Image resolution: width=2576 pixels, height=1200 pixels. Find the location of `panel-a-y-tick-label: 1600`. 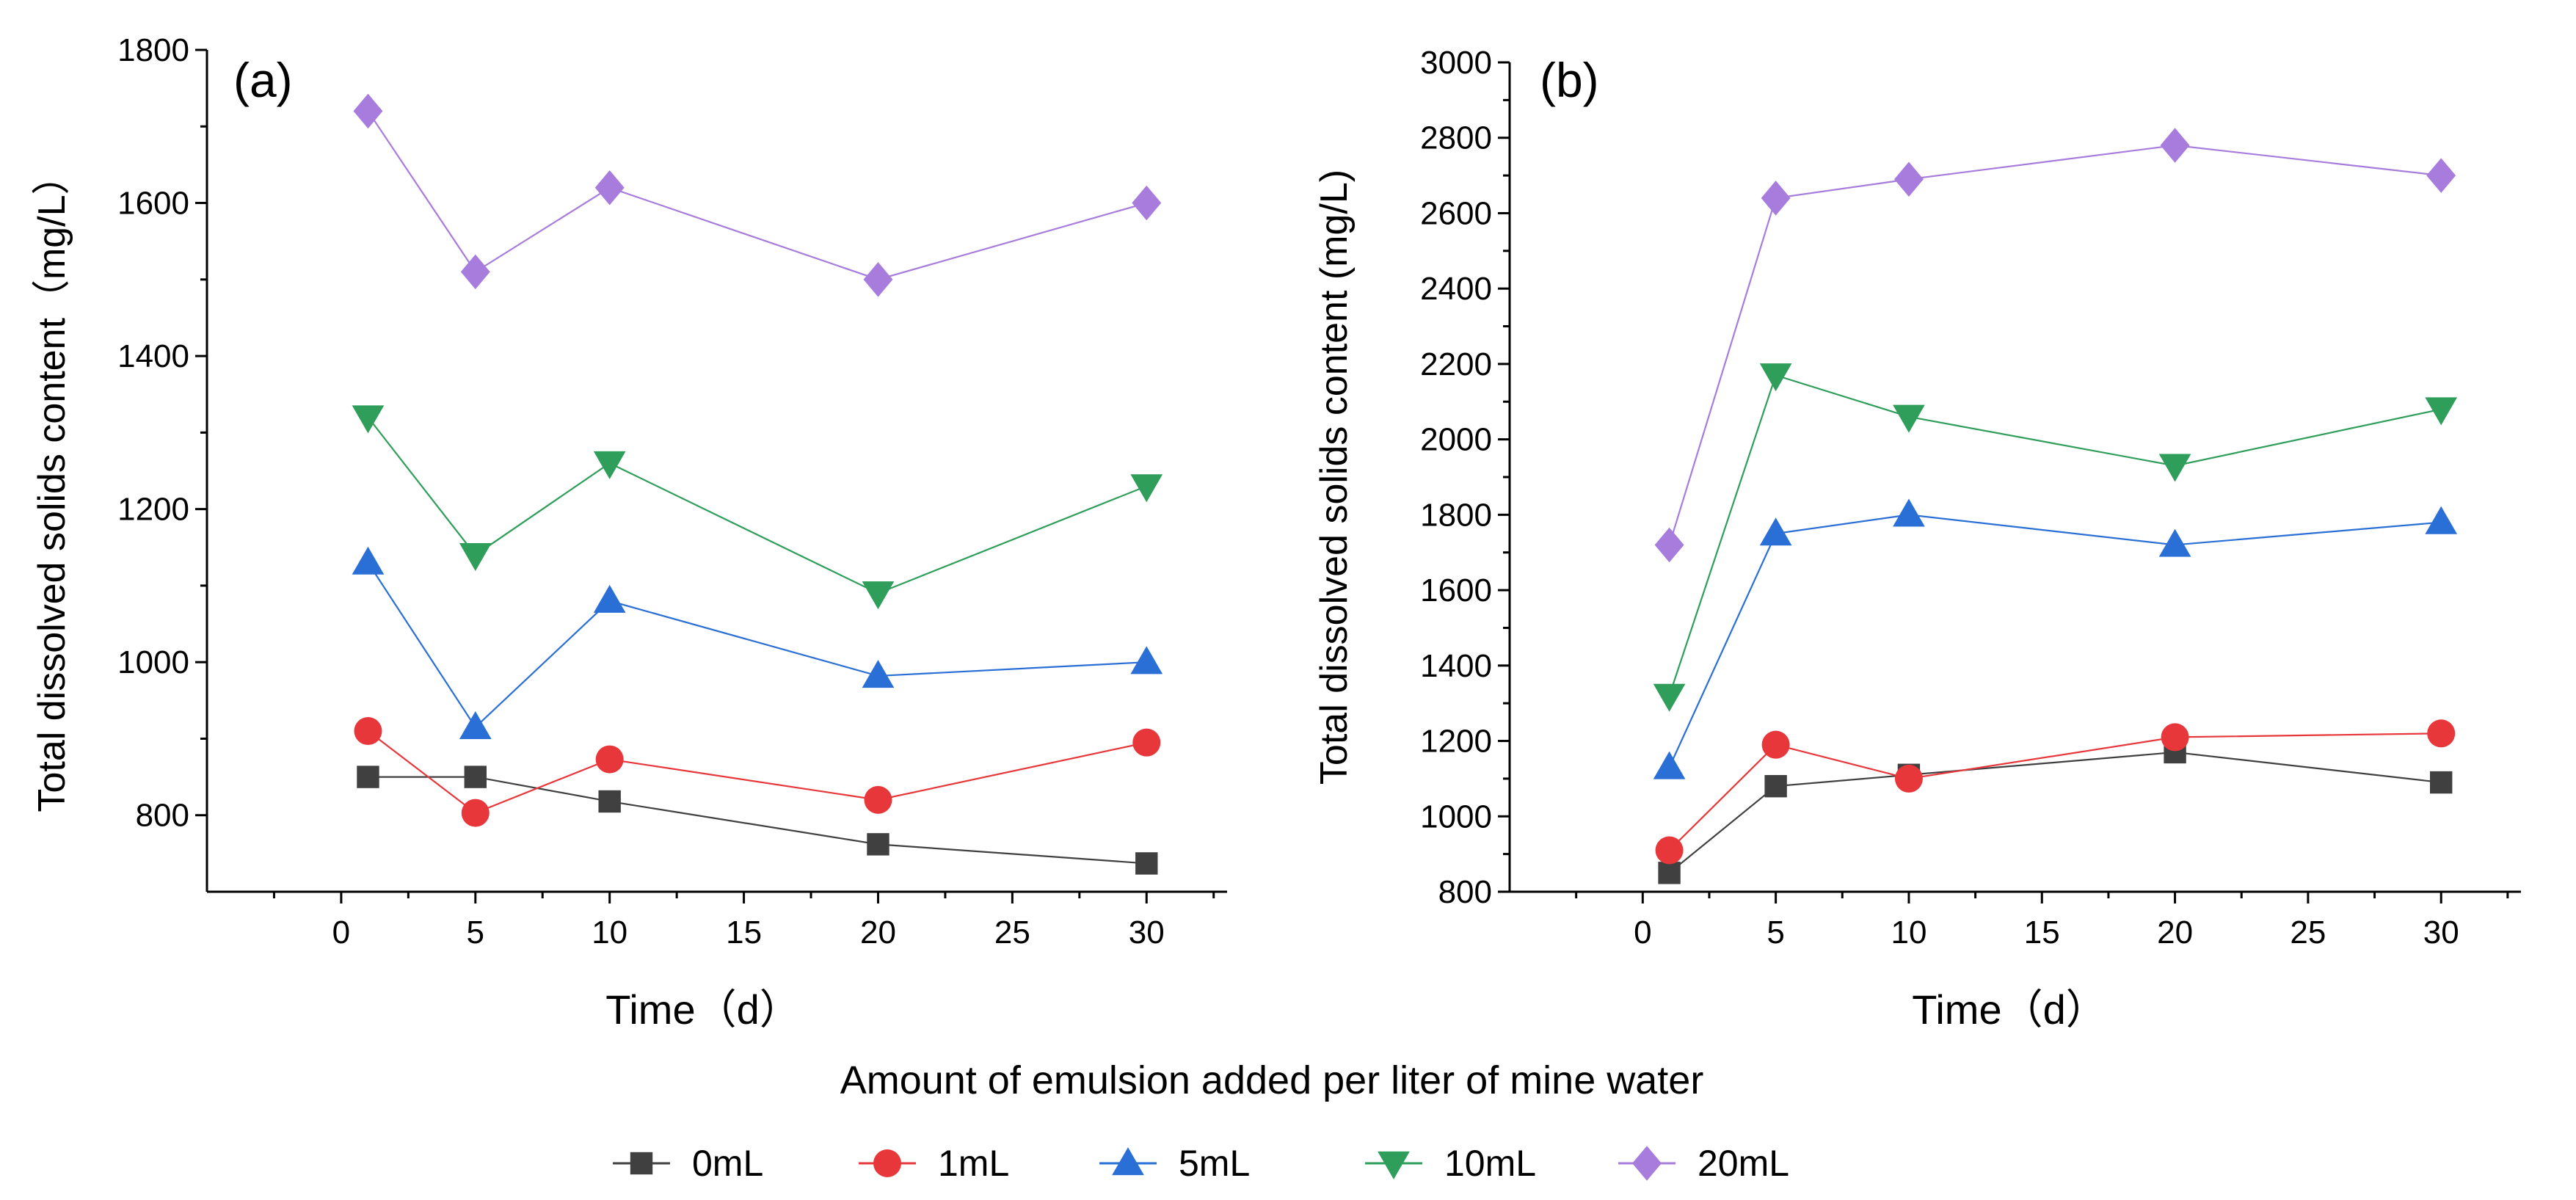

panel-a-y-tick-label: 1600 is located at coordinates (153, 204).